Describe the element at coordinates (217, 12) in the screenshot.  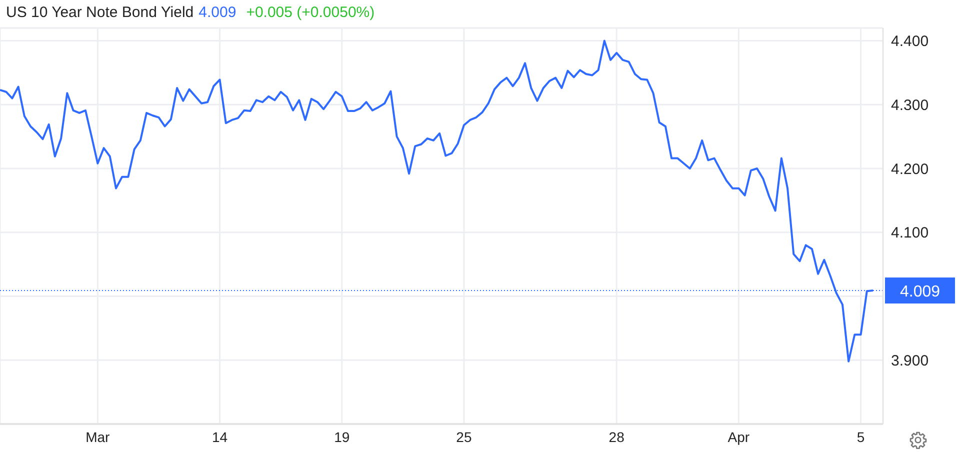
I see `text: 4.009` at that location.